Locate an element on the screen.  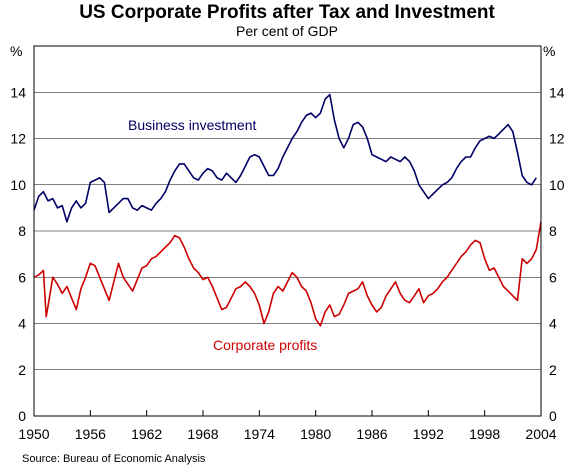
source-note: Source: Bureau of Economic Analysis is located at coordinates (114, 459).